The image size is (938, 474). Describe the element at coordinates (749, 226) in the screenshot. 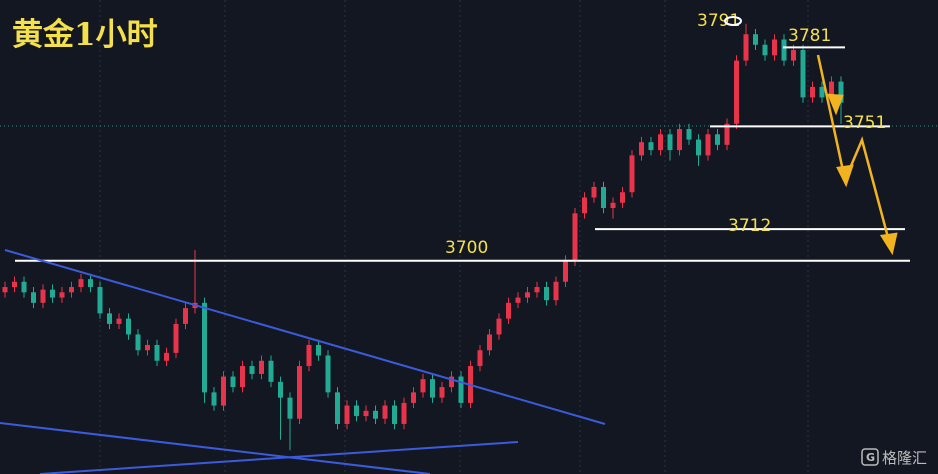

I see `level-label: 3712` at that location.